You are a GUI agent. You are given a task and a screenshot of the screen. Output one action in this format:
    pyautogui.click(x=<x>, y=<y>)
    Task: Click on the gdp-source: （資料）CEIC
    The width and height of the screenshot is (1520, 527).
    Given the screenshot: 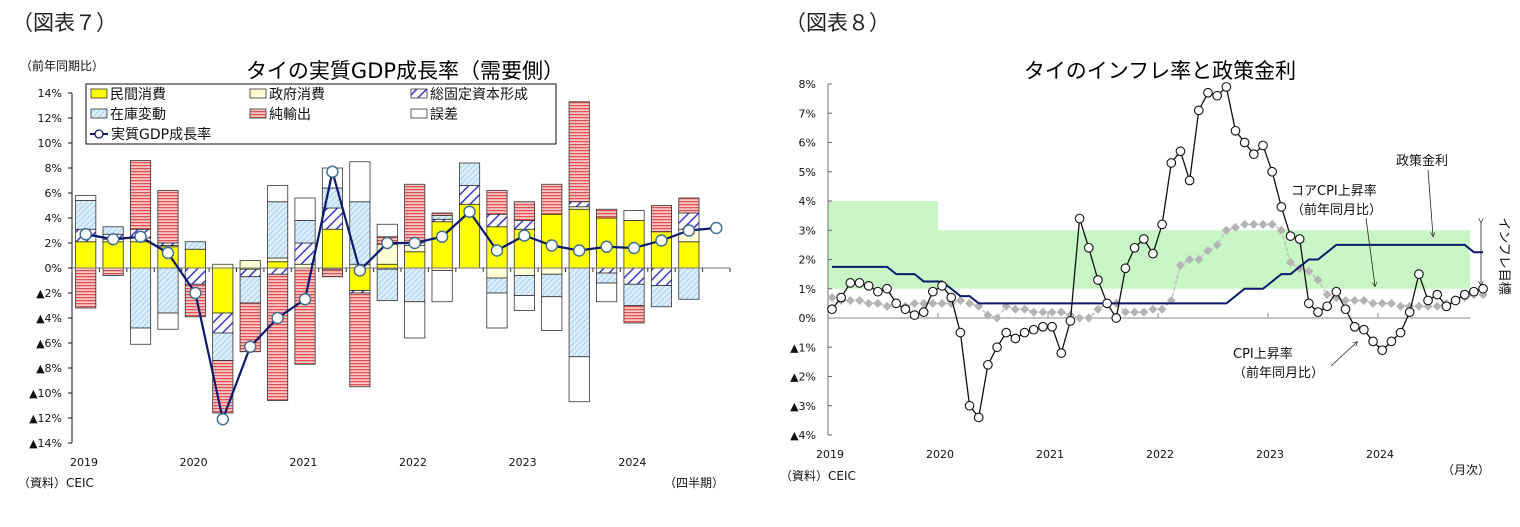 What is the action you would take?
    pyautogui.click(x=56, y=483)
    